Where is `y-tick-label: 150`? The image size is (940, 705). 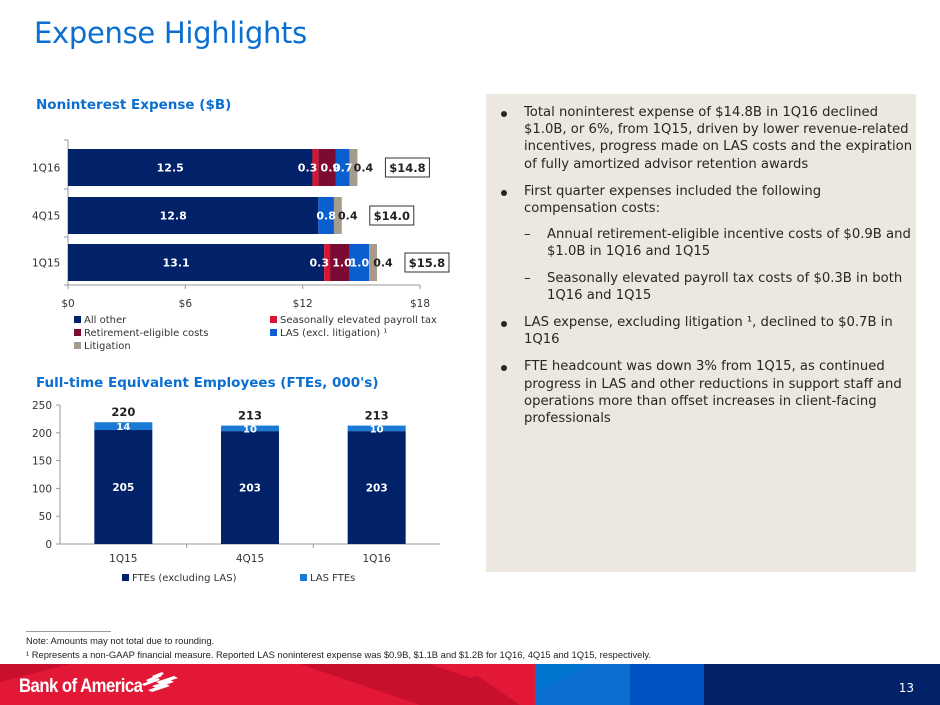
y-tick-label: 150 is located at coordinates (42, 462).